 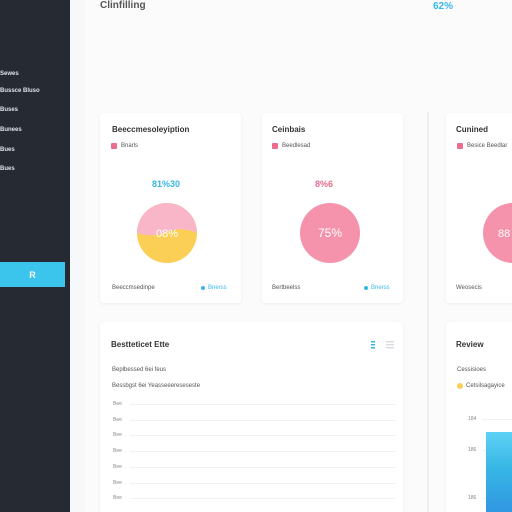 I want to click on sidebar-item-5: Bues, so click(x=7, y=150).